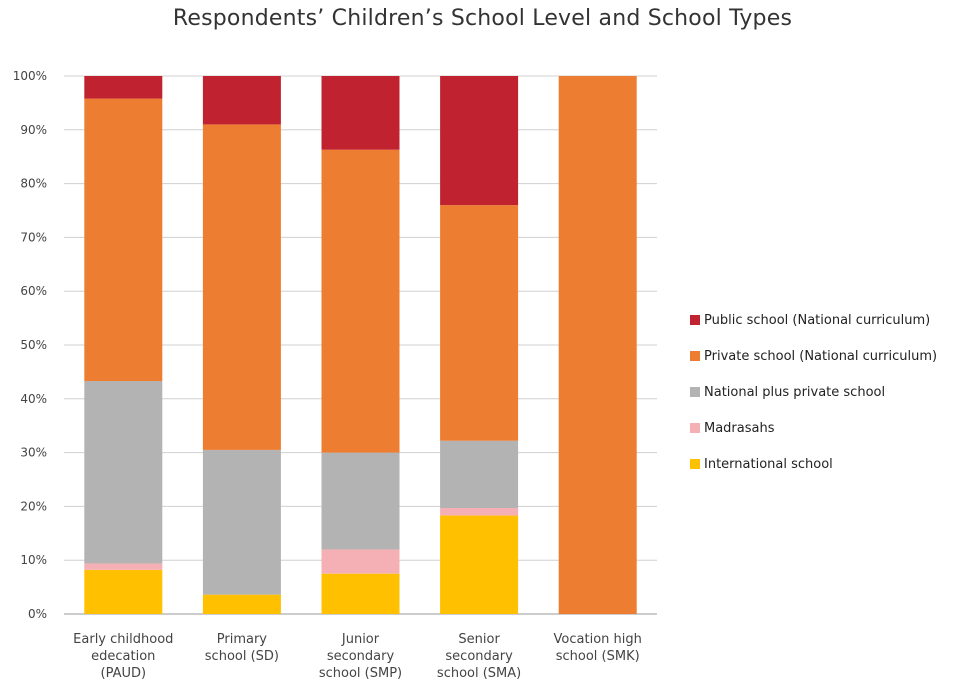 The width and height of the screenshot is (965, 691). What do you see at coordinates (598, 656) in the screenshot?
I see `x-category-label: school (SMK)` at bounding box center [598, 656].